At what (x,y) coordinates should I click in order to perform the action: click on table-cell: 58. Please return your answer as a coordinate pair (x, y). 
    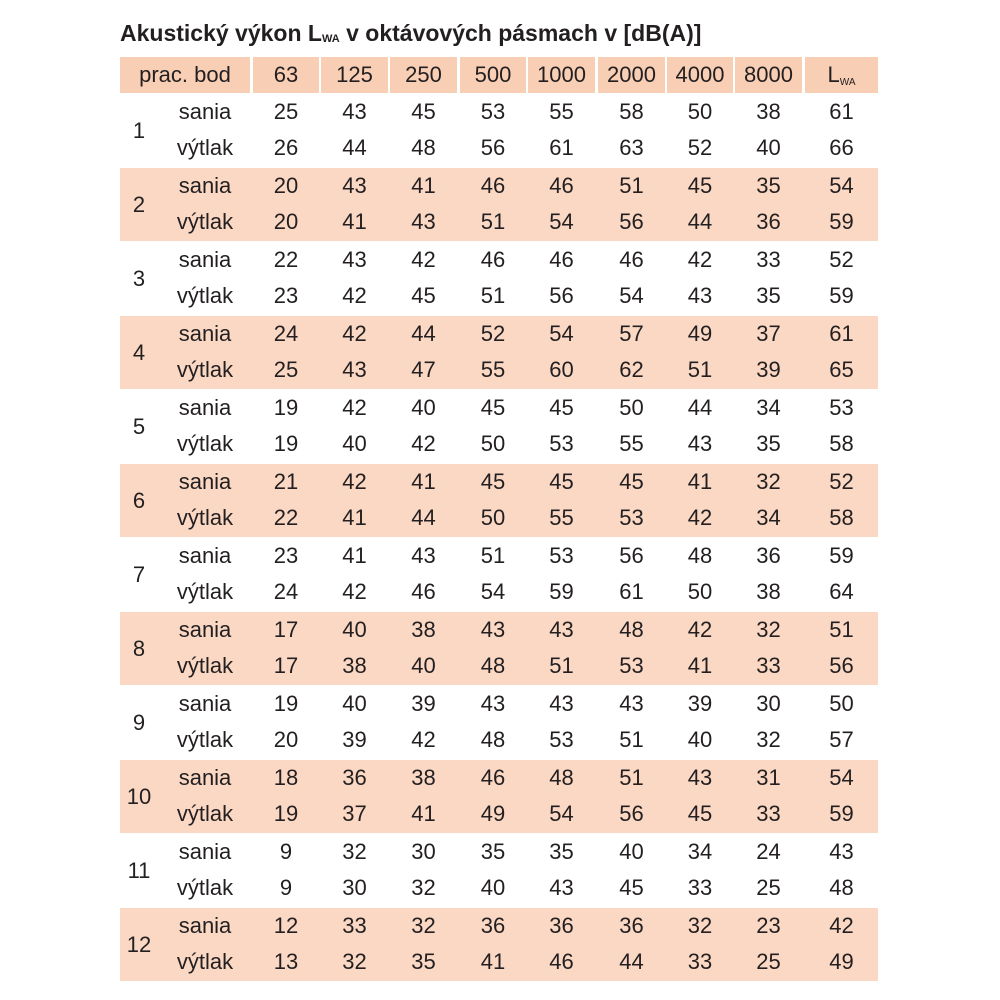
    Looking at the image, I should click on (631, 111).